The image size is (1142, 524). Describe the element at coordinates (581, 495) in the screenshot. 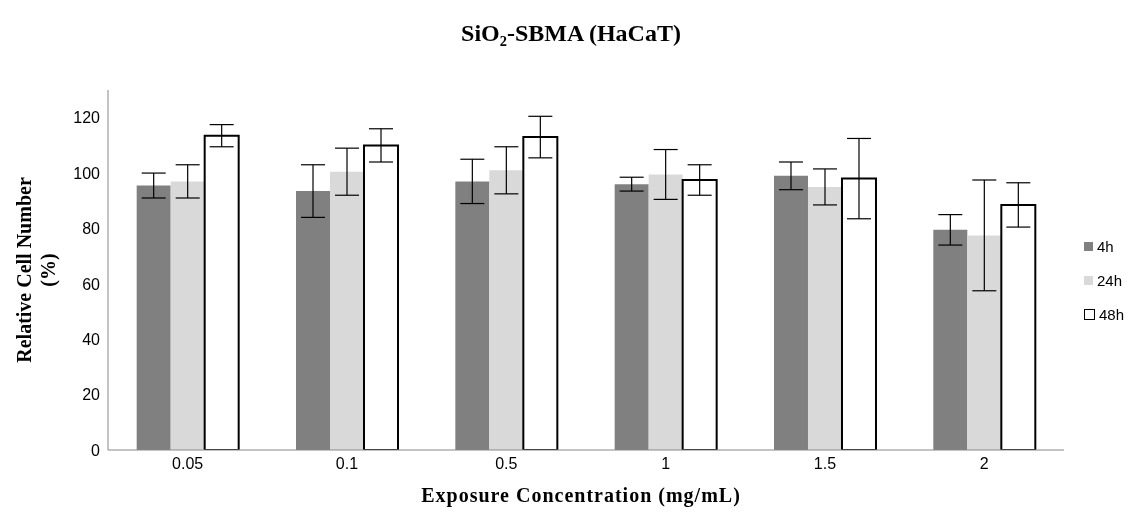

I see `x-axis-title: Exposure Concentration (mg/mL)` at that location.